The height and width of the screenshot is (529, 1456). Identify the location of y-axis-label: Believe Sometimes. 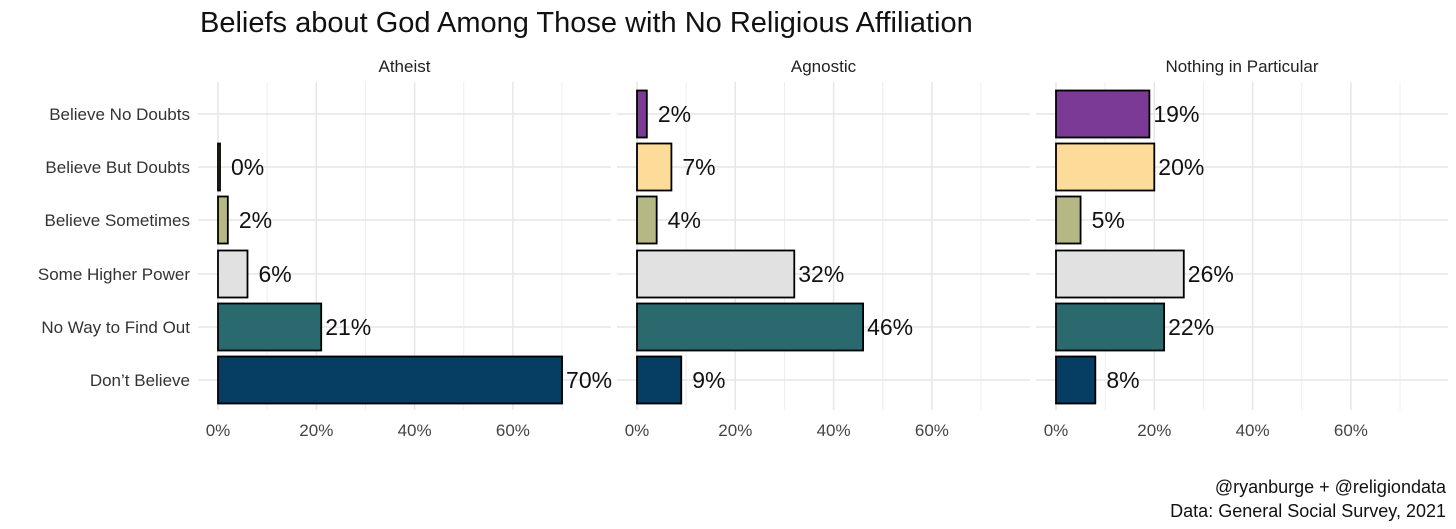
(117, 220).